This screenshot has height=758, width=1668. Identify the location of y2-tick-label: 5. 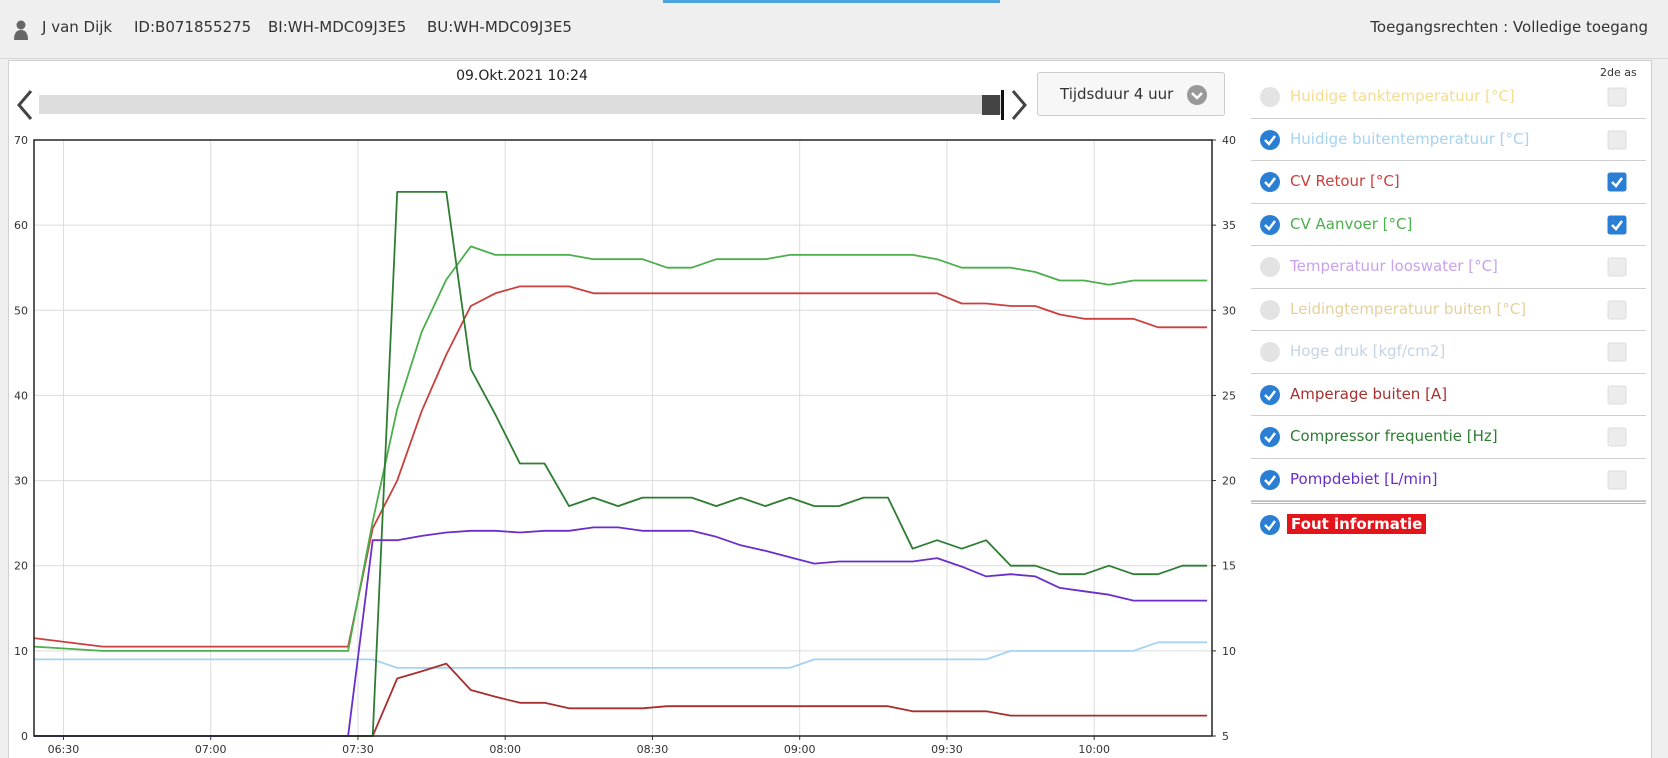
(1225, 736).